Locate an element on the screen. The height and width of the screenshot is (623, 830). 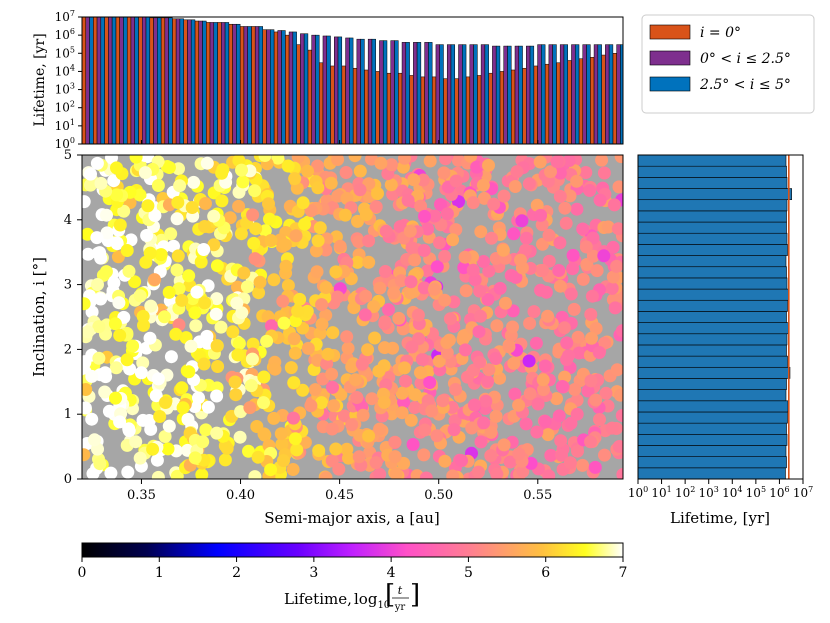
top-y-tick-label: 10³ is located at coordinates (65, 89).